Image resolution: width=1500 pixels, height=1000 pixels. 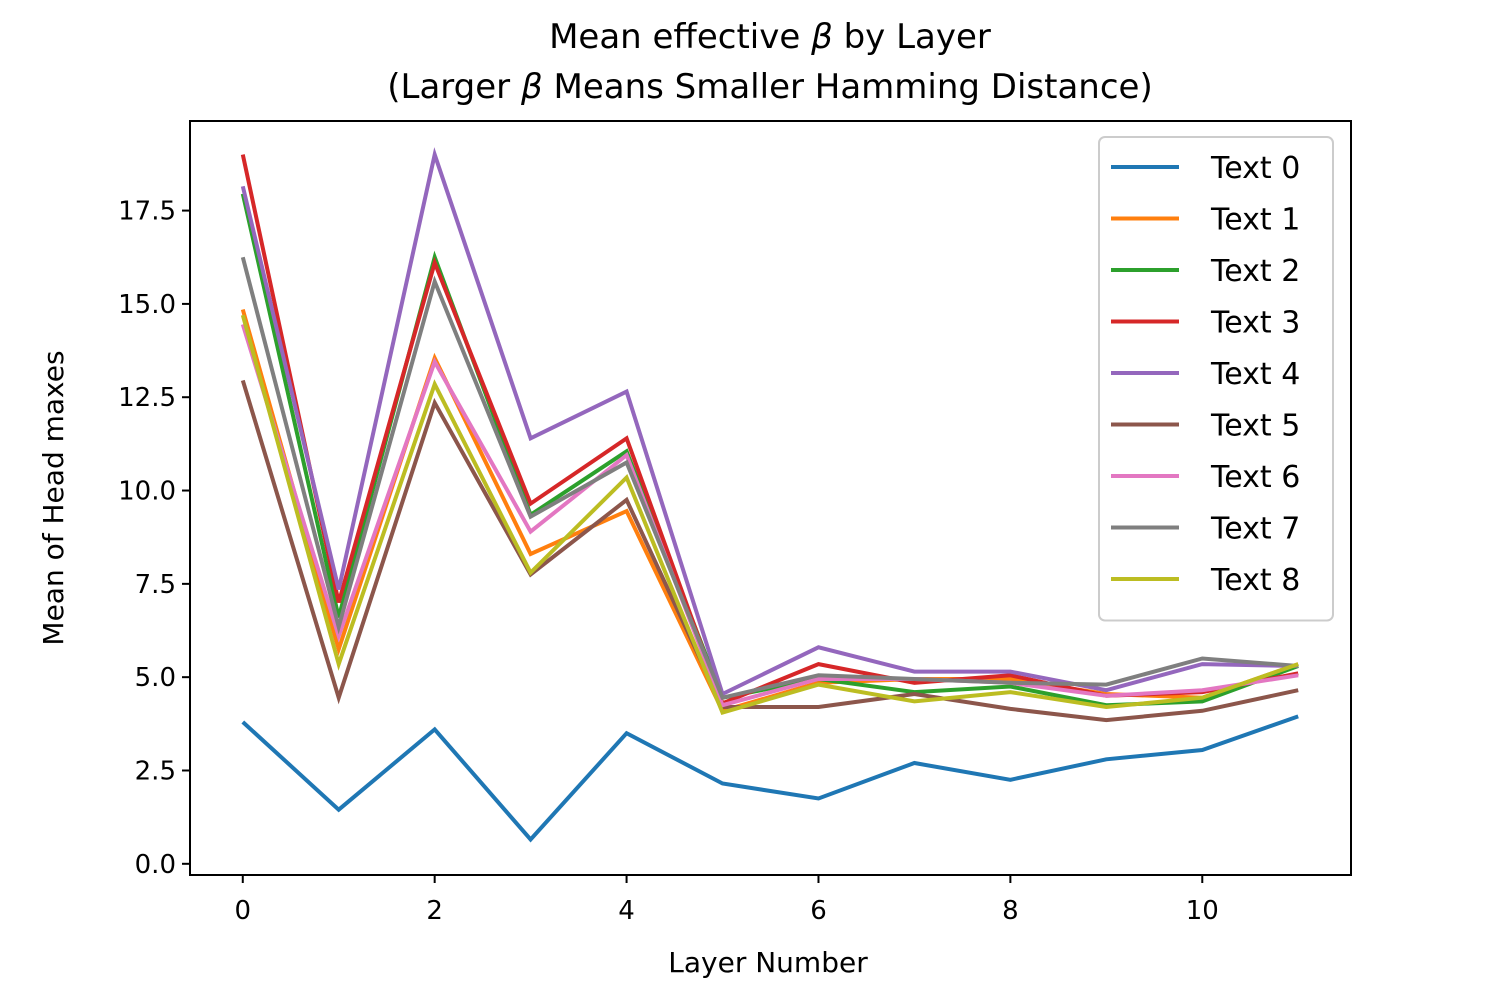 I want to click on y-tick-label: 5.0, so click(x=155, y=678).